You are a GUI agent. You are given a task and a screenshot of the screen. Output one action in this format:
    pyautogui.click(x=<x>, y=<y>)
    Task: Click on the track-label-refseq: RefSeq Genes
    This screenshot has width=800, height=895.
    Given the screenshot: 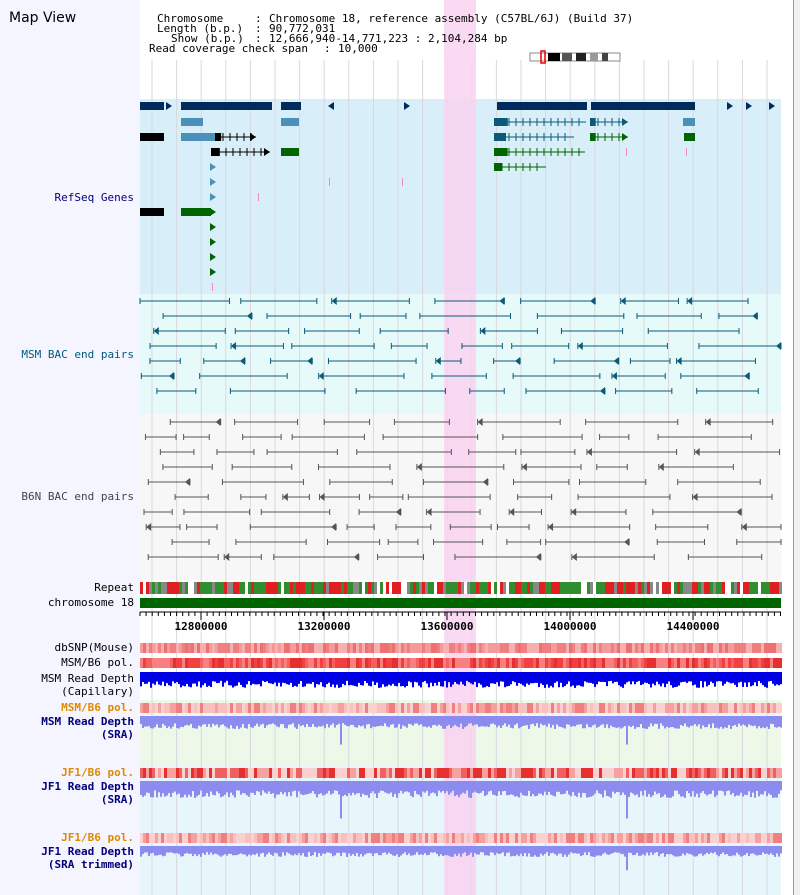 What is the action you would take?
    pyautogui.click(x=94, y=197)
    